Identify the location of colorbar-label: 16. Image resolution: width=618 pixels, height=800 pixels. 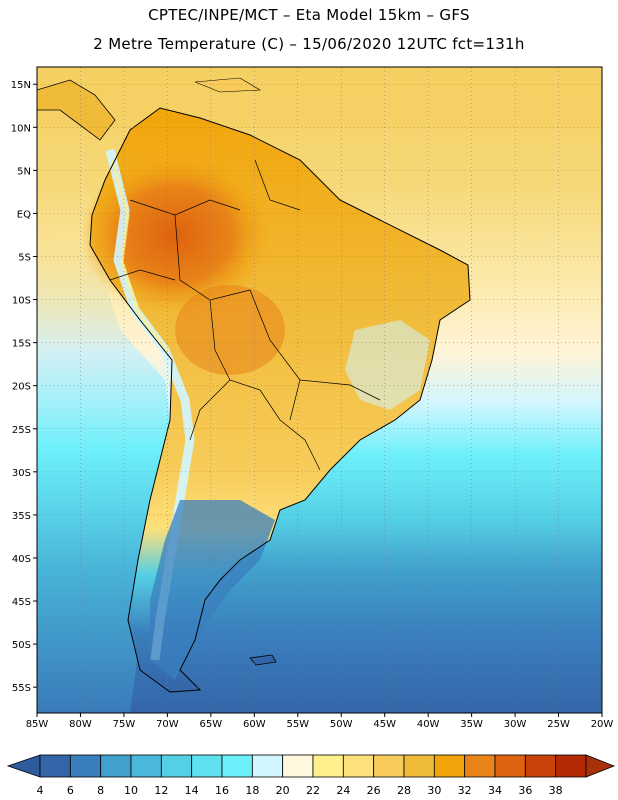
(222, 790).